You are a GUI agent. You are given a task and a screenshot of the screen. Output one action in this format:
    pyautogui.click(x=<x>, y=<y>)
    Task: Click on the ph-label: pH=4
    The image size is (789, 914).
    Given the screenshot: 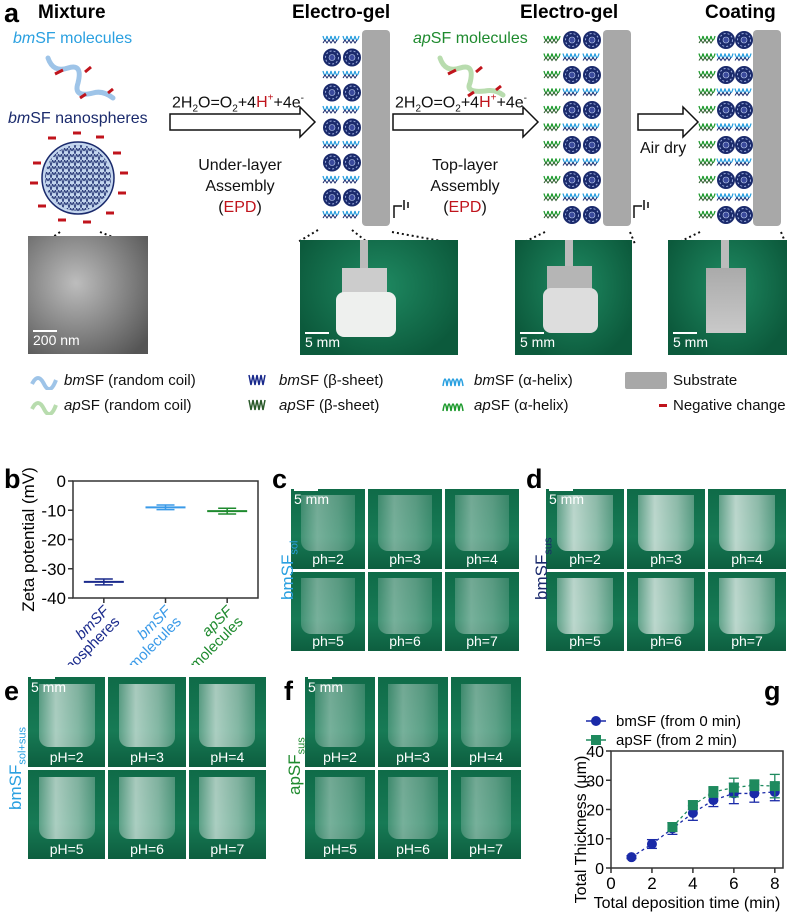 What is the action you would take?
    pyautogui.click(x=486, y=756)
    